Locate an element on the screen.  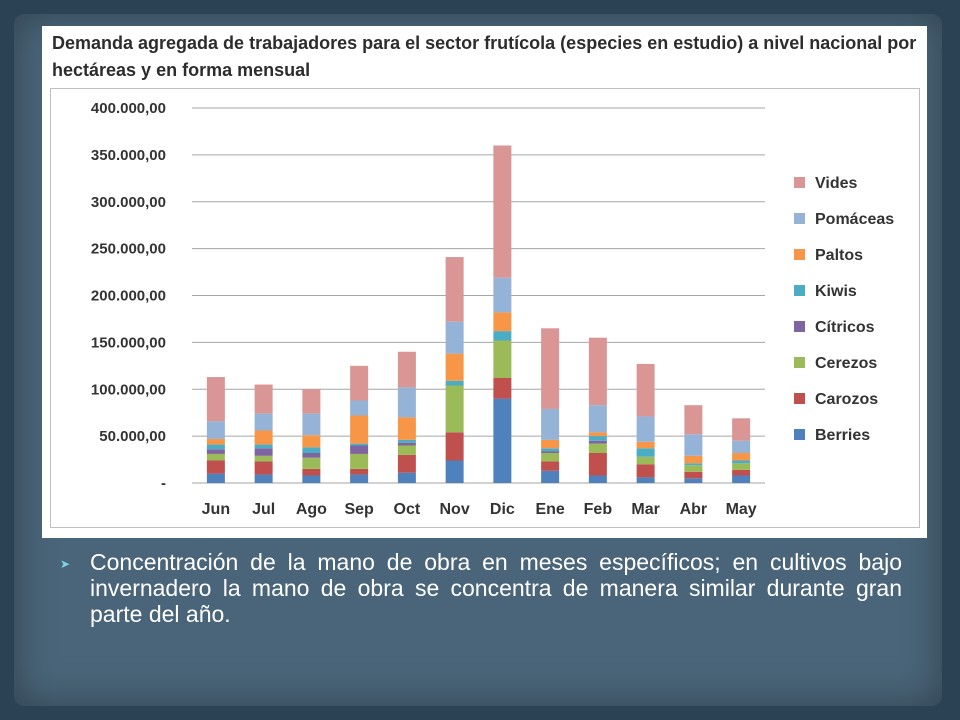
x-tick-label: Abr is located at coordinates (694, 509).